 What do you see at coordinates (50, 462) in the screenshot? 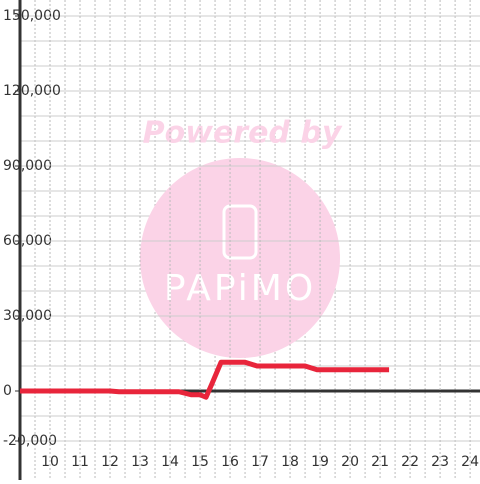
I see `x-tick-label: 10` at bounding box center [50, 462].